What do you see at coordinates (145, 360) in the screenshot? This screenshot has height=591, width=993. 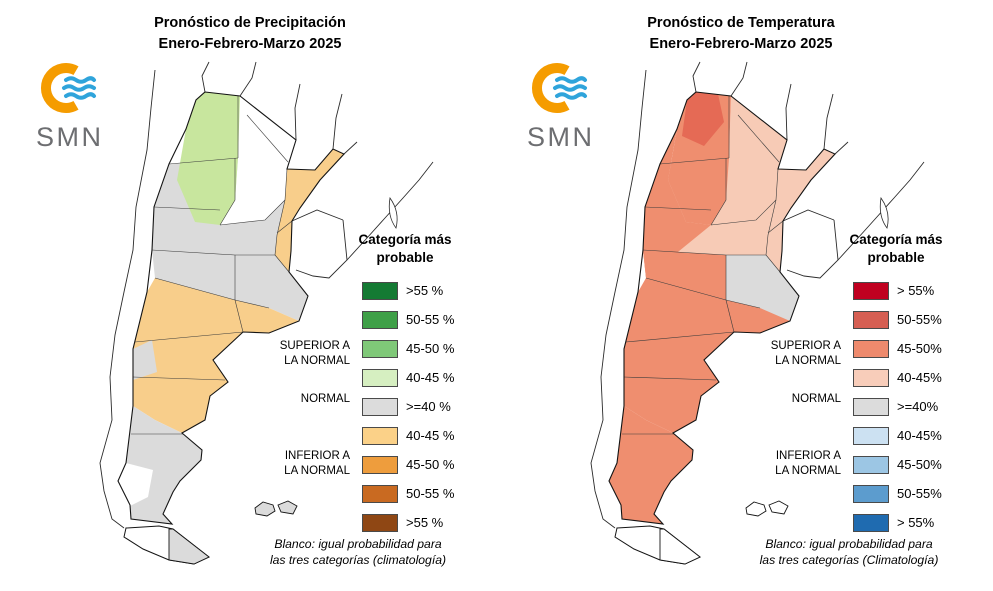 I see `map-zone-west_patch` at bounding box center [145, 360].